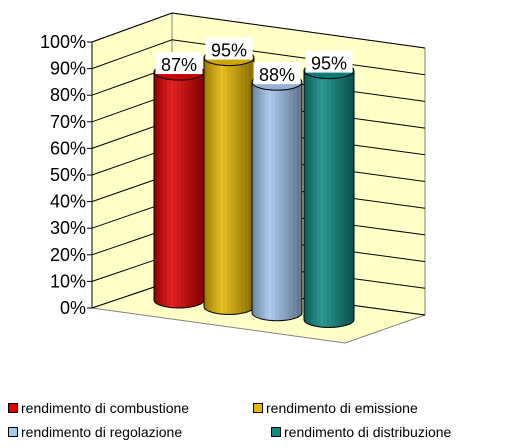 Image resolution: width=516 pixels, height=448 pixels. I want to click on data-label: 87%, so click(179, 63).